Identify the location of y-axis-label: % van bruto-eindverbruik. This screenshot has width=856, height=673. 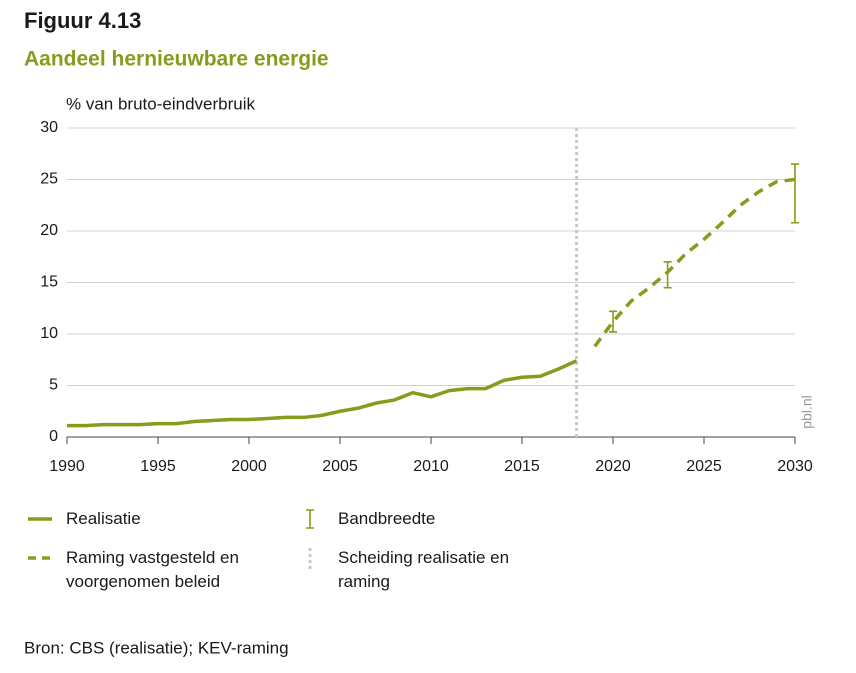
(160, 103).